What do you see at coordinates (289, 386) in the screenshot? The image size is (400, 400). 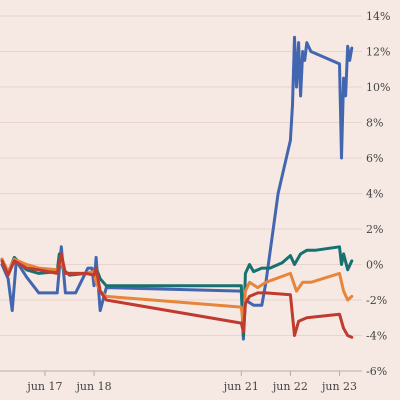 I see `x-tick-label: jun 22` at bounding box center [289, 386].